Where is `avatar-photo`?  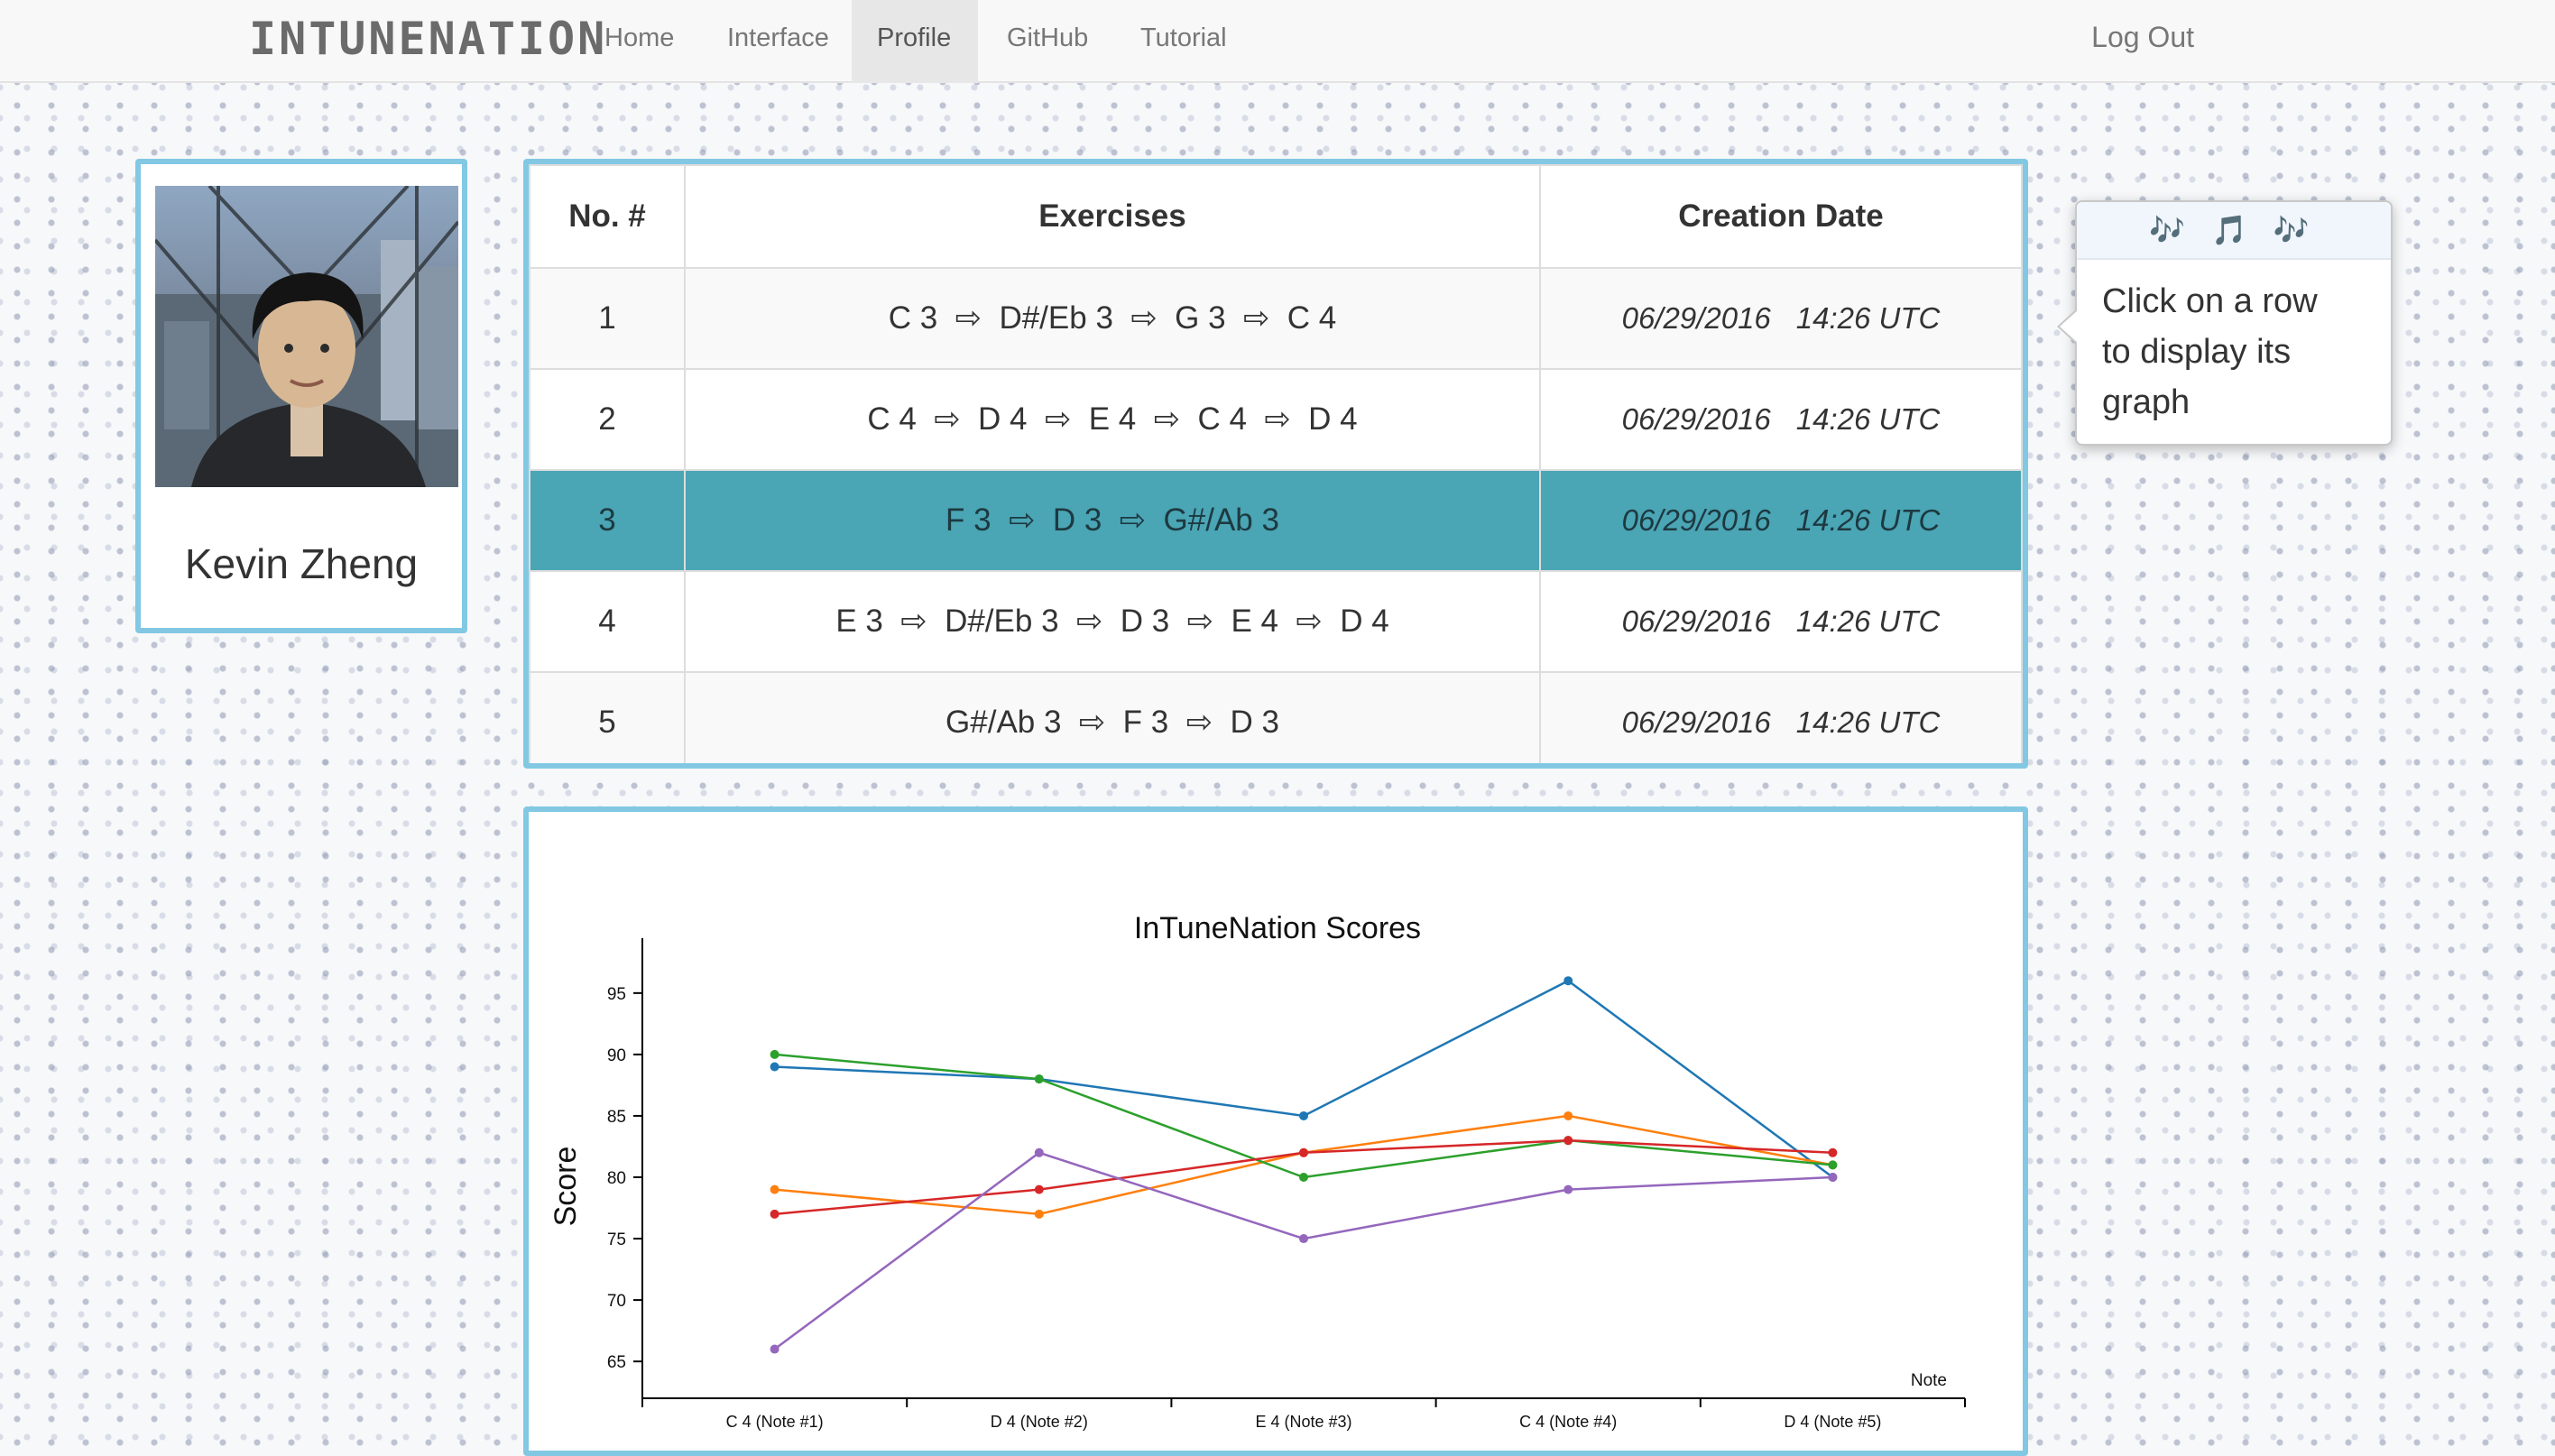 avatar-photo is located at coordinates (306, 336).